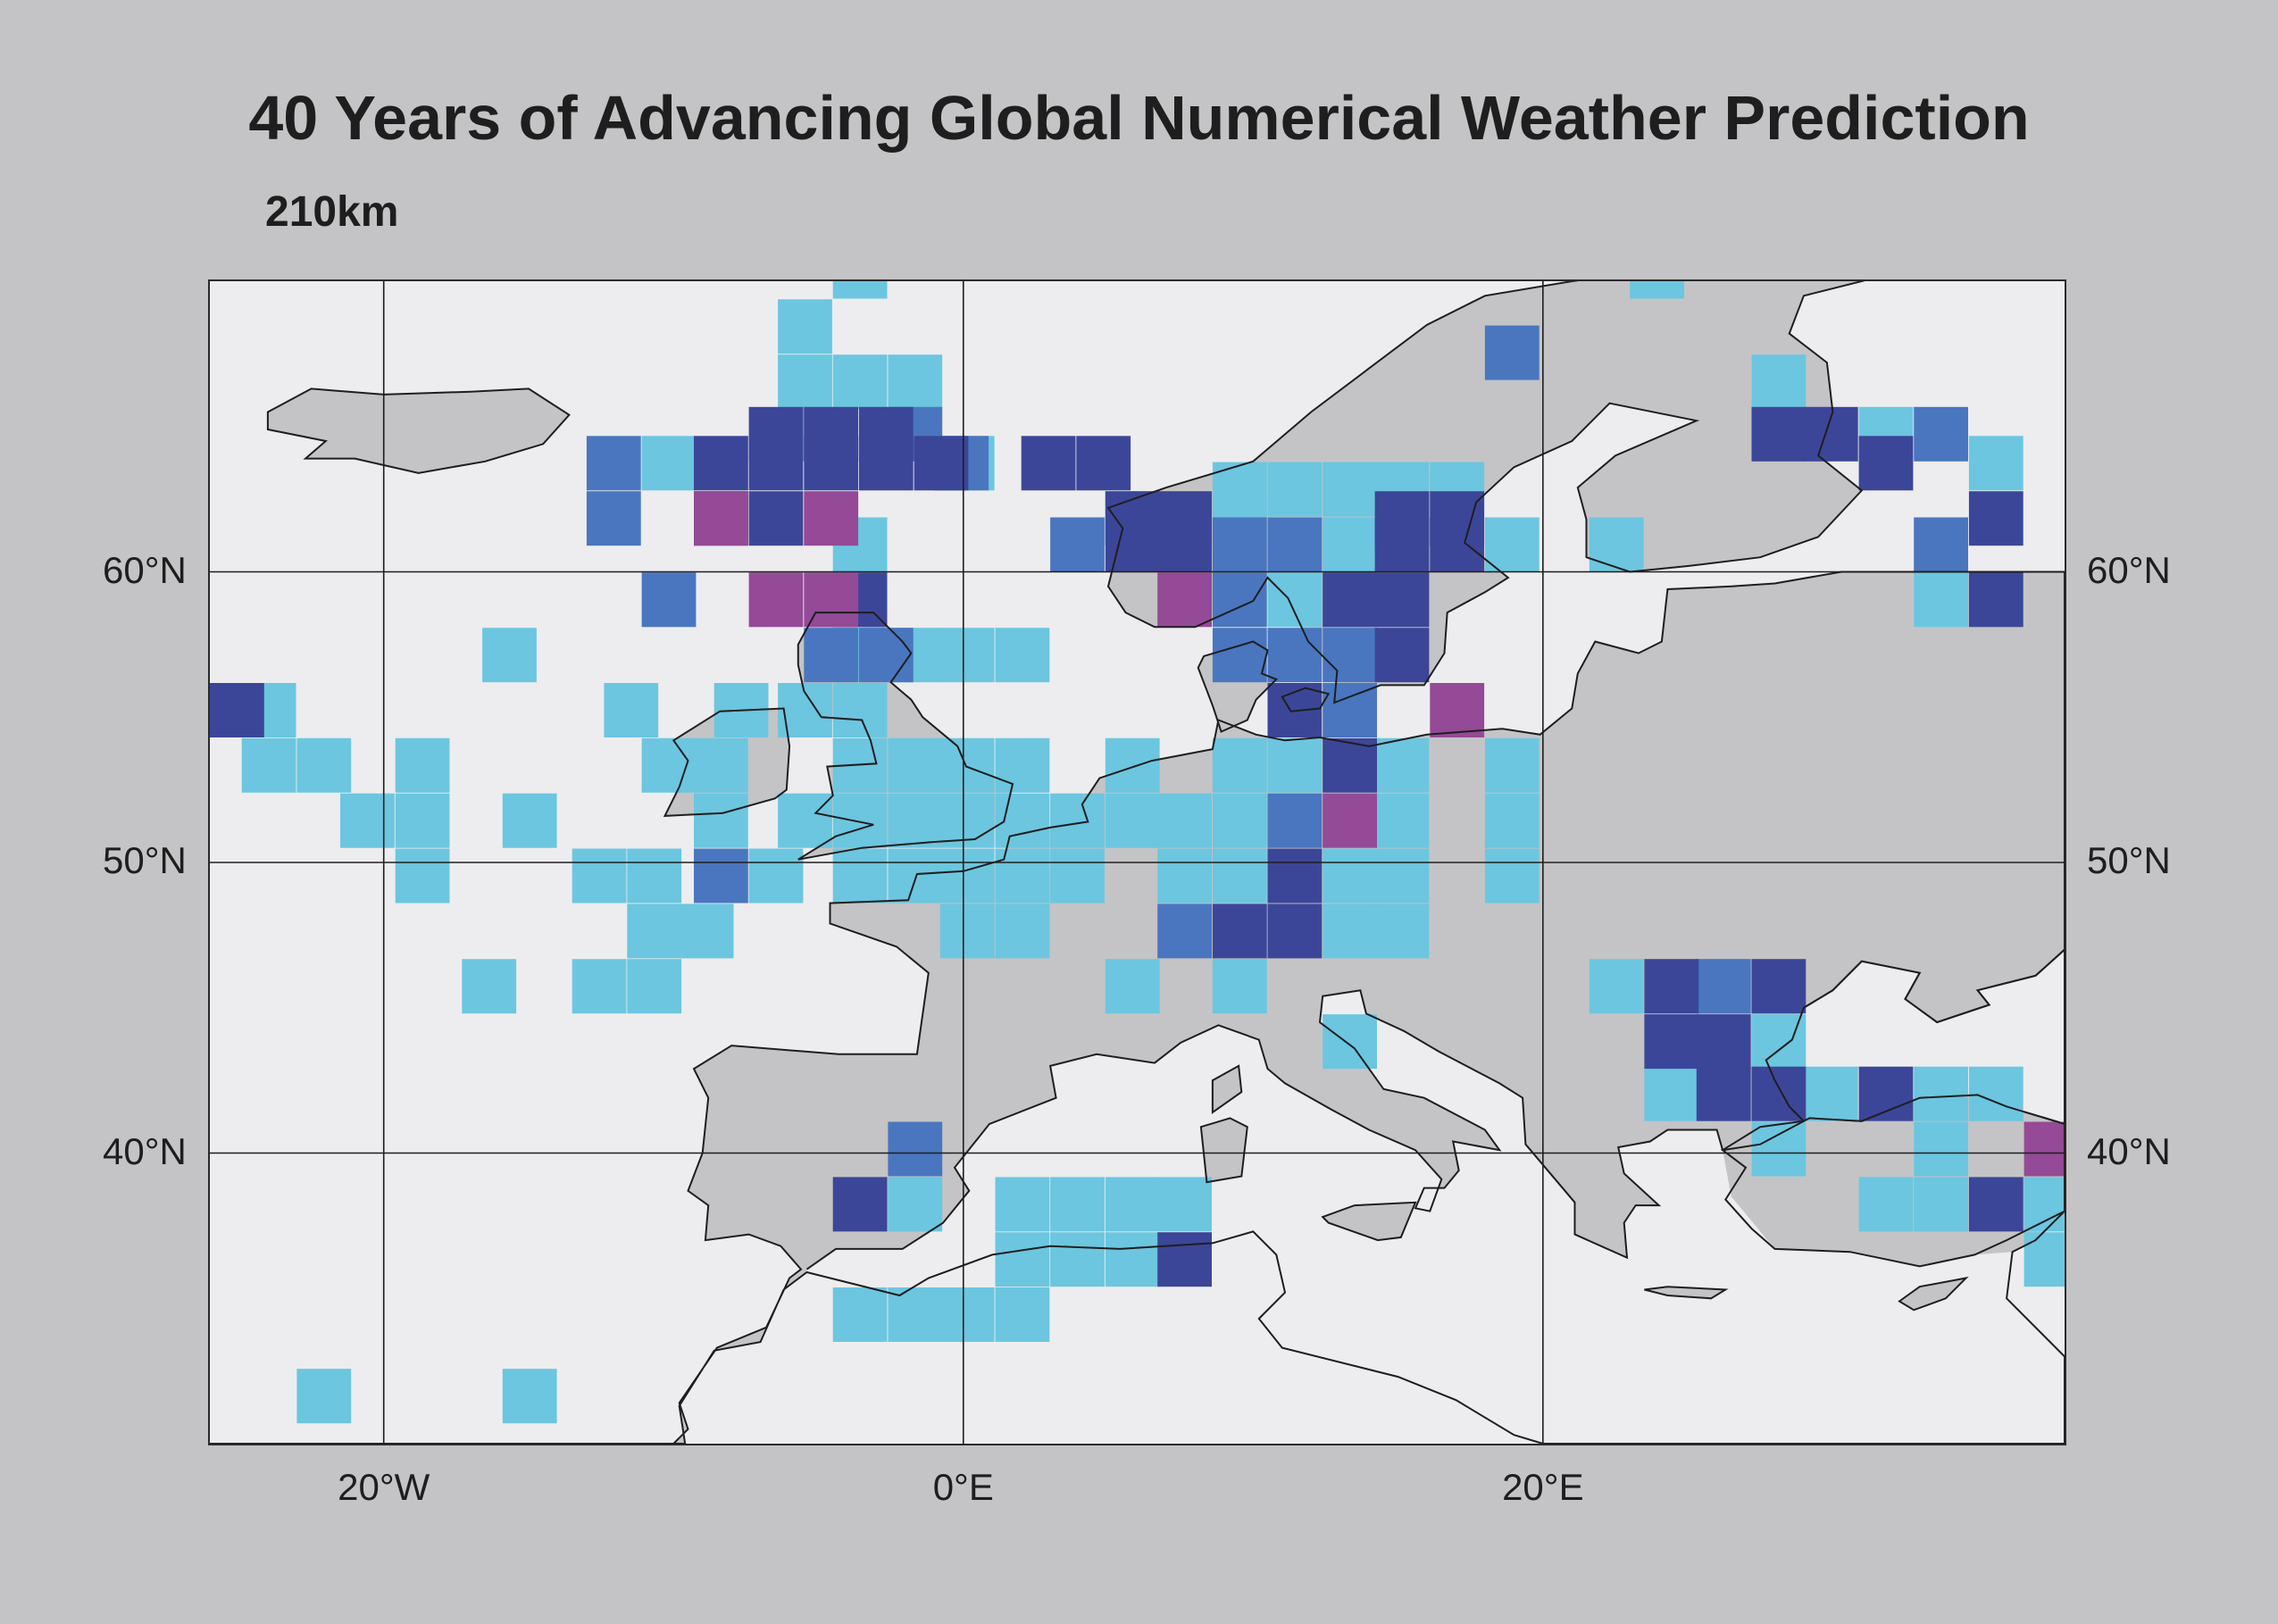 The image size is (2278, 1624). What do you see at coordinates (2129, 569) in the screenshot?
I see `y-tick-label-right: 60°N` at bounding box center [2129, 569].